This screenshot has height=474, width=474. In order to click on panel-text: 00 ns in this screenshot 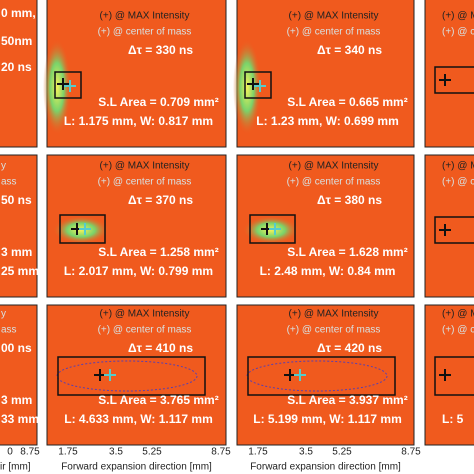, I will do `click(16, 348)`.